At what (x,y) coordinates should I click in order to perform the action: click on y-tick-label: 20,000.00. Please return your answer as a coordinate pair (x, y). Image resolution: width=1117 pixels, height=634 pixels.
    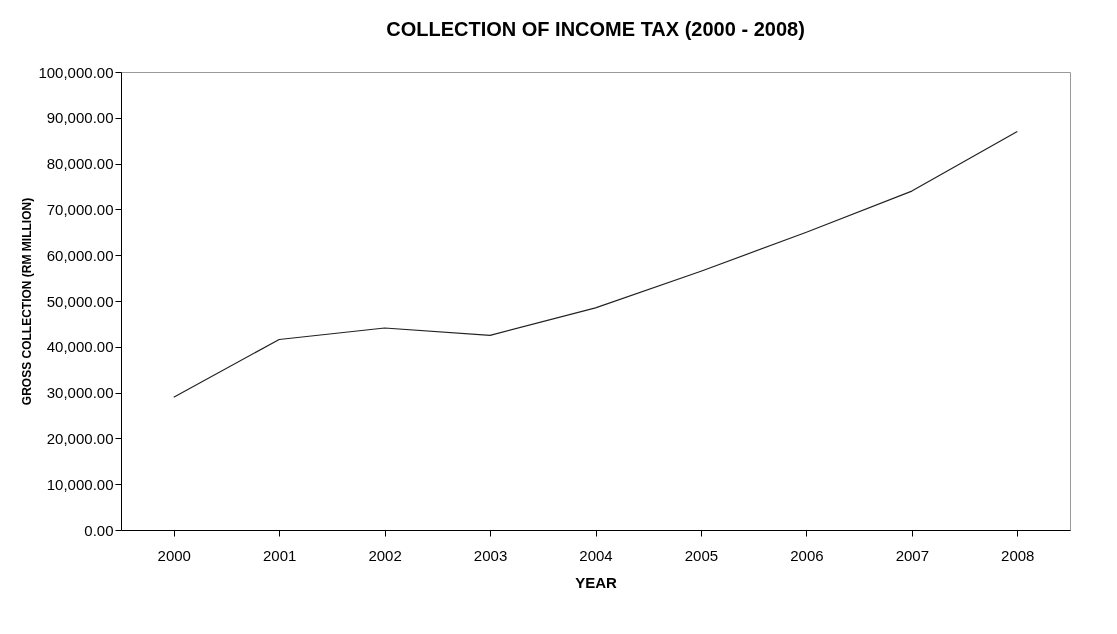
    Looking at the image, I should click on (80, 438).